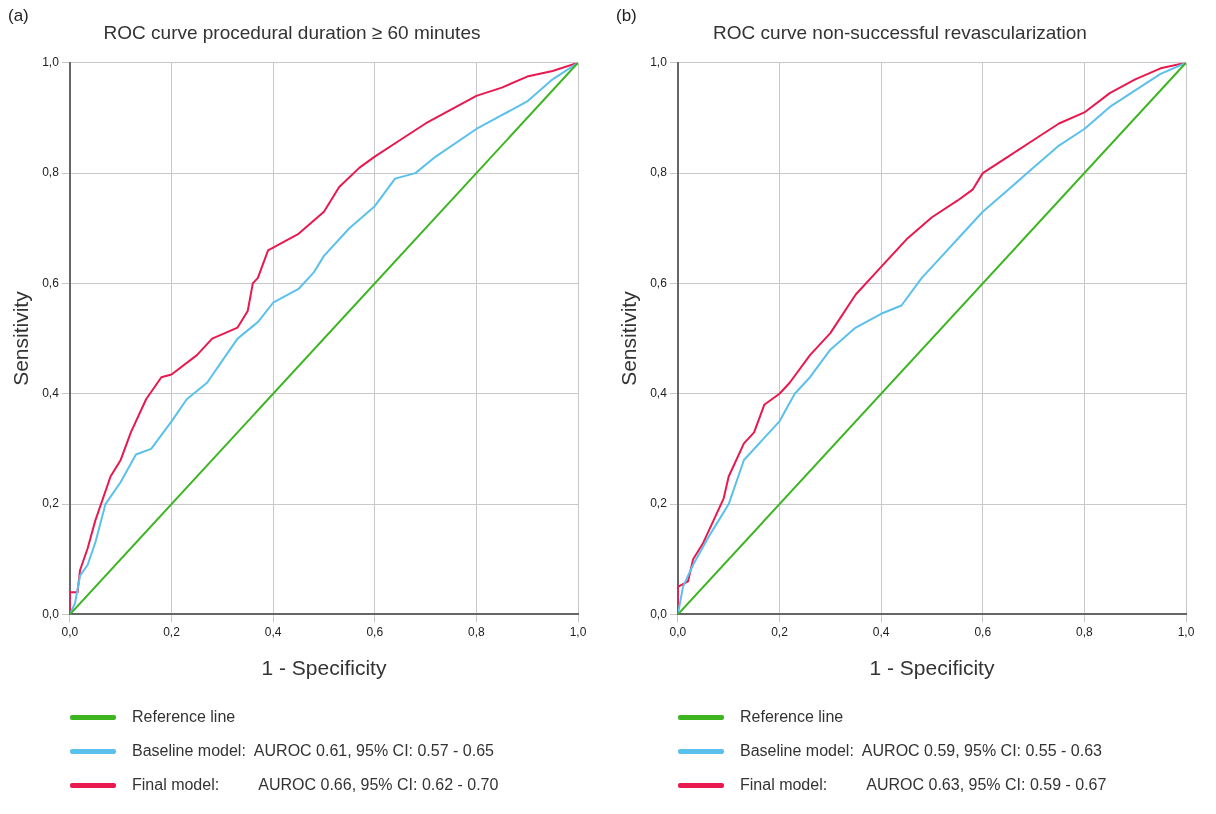  I want to click on chart-title: ROC curve procedural duration ≥ 60 minutes, so click(292, 32).